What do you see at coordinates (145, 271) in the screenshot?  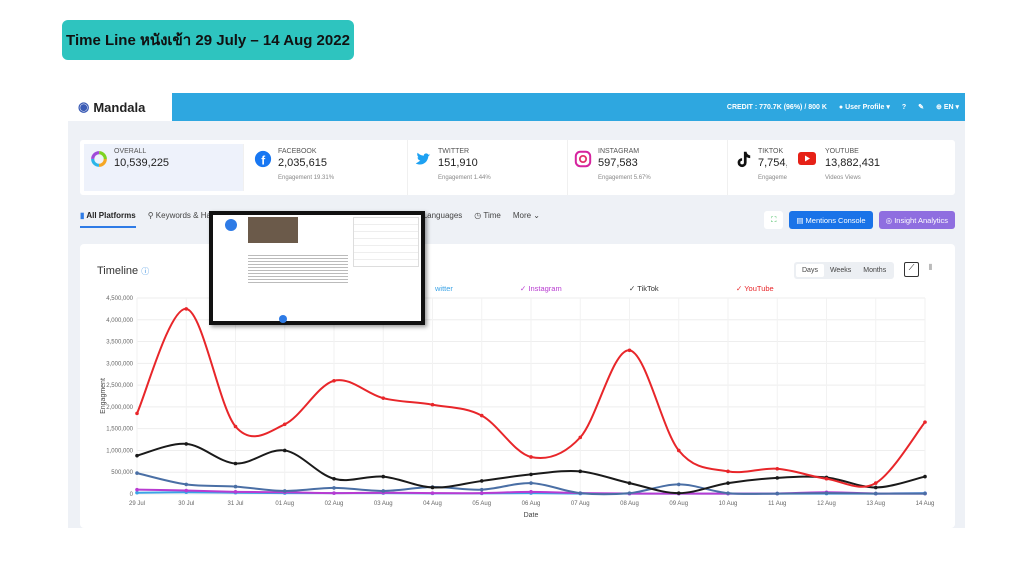 I see `info-icon: ⓘ` at bounding box center [145, 271].